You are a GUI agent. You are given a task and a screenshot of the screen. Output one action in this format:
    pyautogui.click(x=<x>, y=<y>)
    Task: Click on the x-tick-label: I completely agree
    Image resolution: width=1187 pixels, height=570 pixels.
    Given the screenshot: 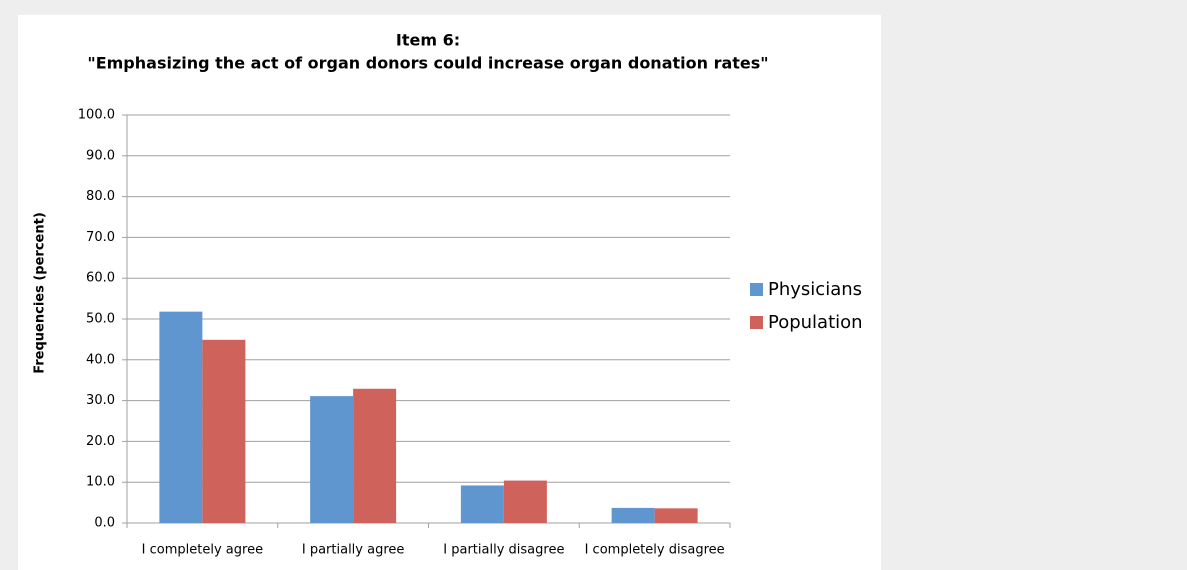 What is the action you would take?
    pyautogui.click(x=202, y=550)
    